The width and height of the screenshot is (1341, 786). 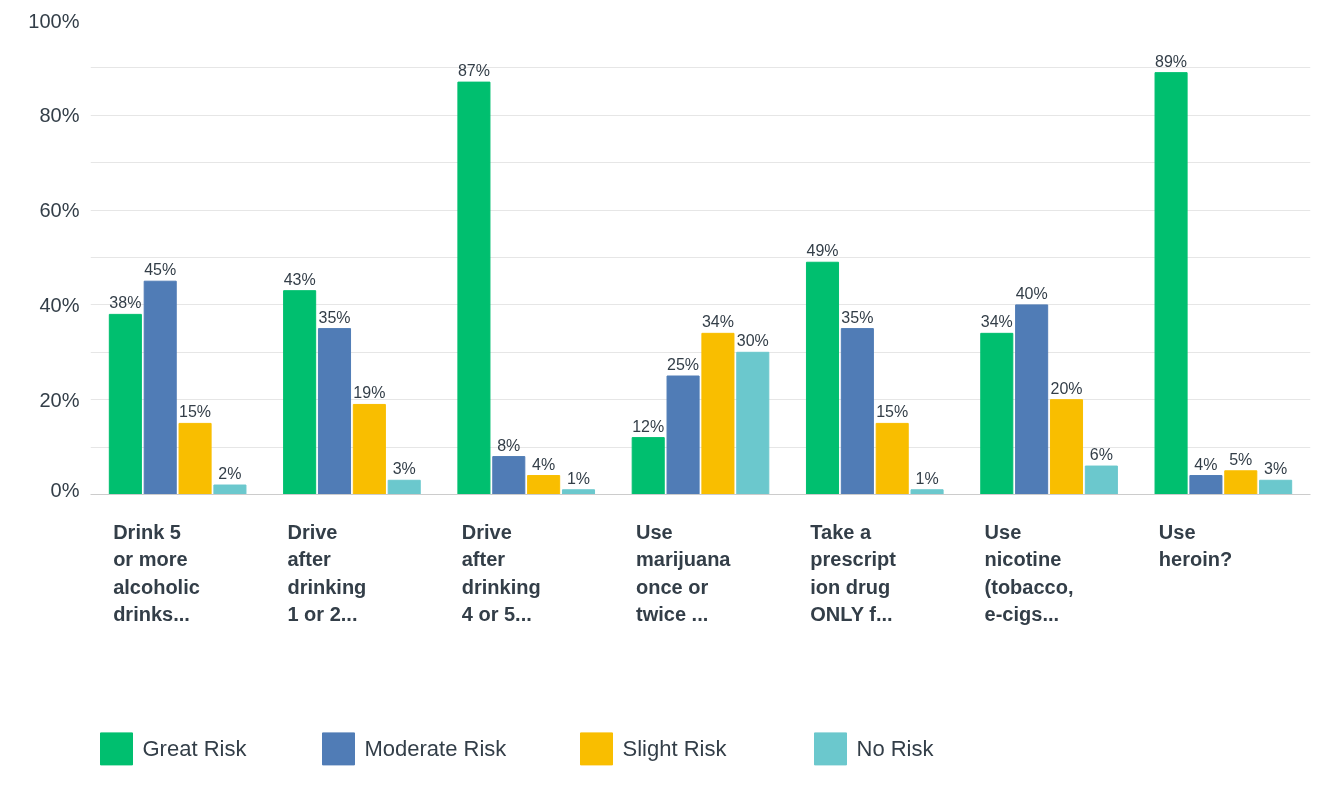 What do you see at coordinates (1101, 455) in the screenshot?
I see `data-label: 6%` at bounding box center [1101, 455].